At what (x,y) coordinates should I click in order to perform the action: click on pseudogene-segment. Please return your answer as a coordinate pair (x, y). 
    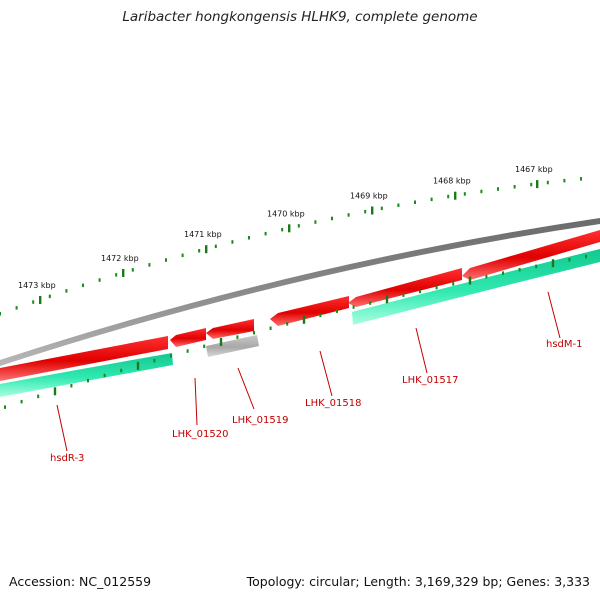
    Looking at the image, I should click on (232, 346).